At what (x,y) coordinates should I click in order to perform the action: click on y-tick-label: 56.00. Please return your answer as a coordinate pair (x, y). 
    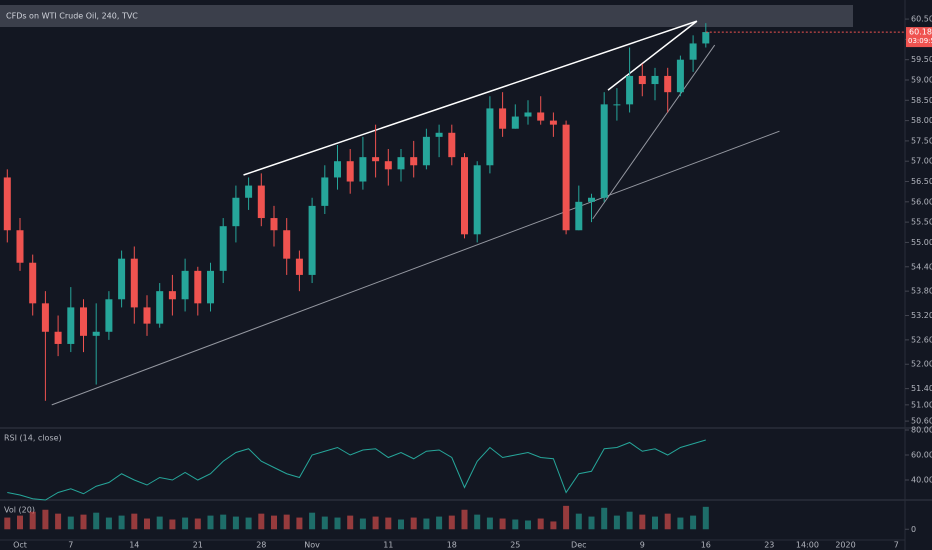
    Looking at the image, I should click on (921, 201).